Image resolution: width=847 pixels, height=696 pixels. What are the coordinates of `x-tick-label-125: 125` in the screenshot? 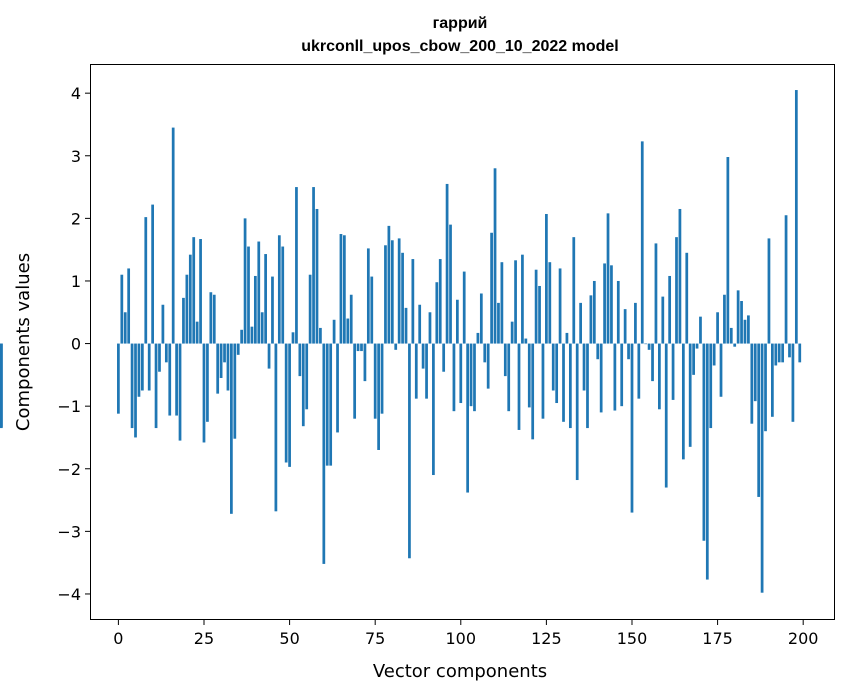 It's located at (546, 638).